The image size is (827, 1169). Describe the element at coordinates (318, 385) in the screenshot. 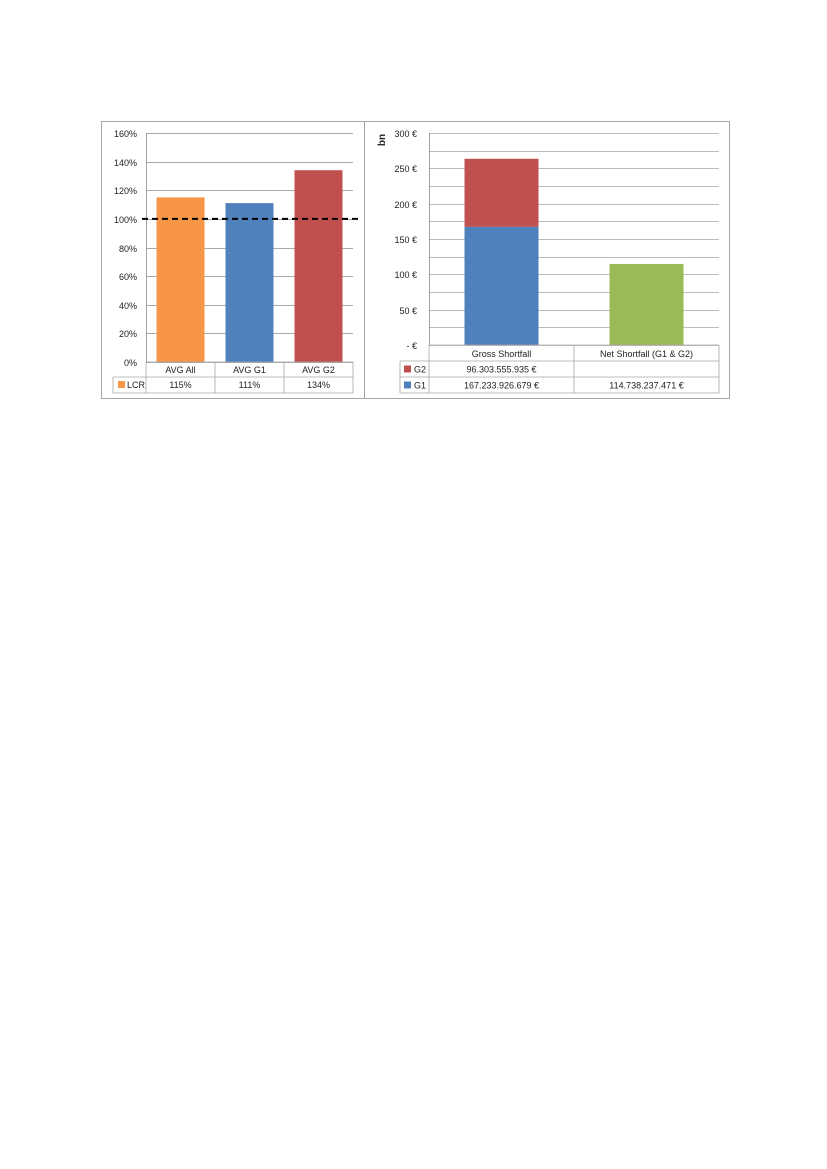

I see `lcr-value-label: 134%` at that location.